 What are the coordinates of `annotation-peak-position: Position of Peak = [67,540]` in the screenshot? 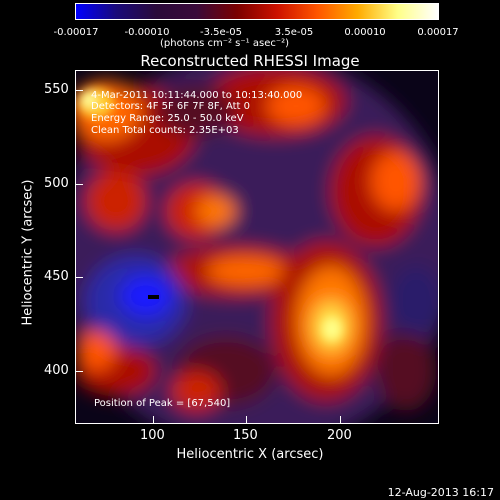 It's located at (162, 403).